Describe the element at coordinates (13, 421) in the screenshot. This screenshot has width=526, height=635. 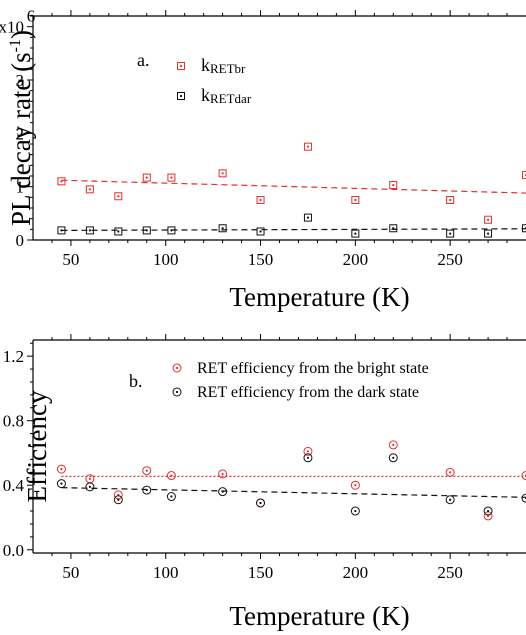
I see `y-tick-label: 0.8` at that location.